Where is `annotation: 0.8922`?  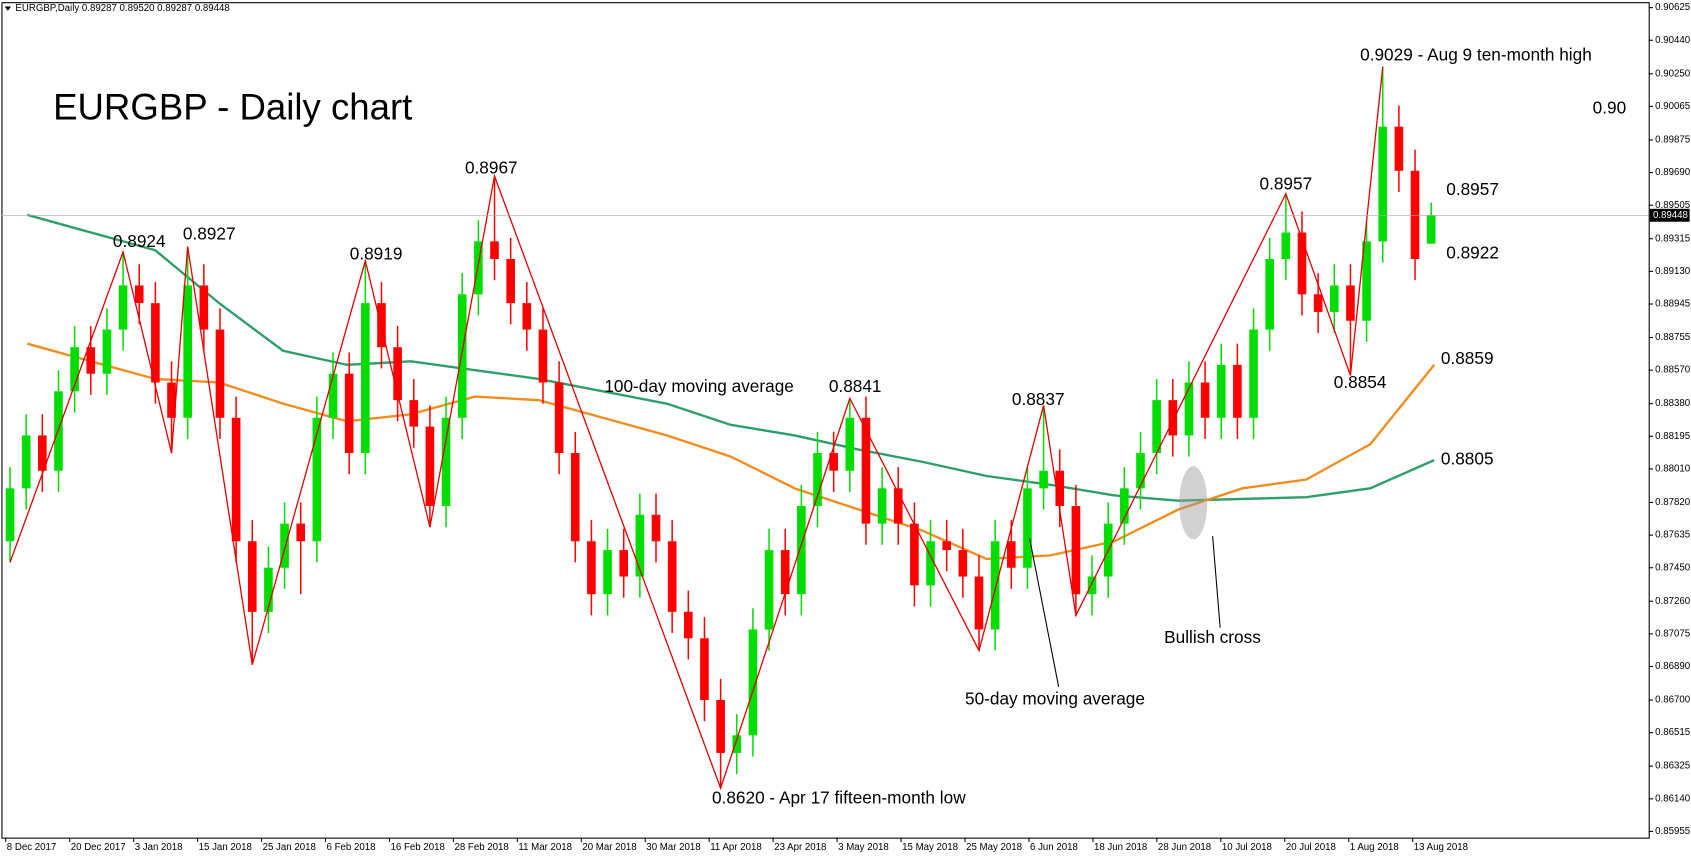
annotation: 0.8922 is located at coordinates (1472, 253).